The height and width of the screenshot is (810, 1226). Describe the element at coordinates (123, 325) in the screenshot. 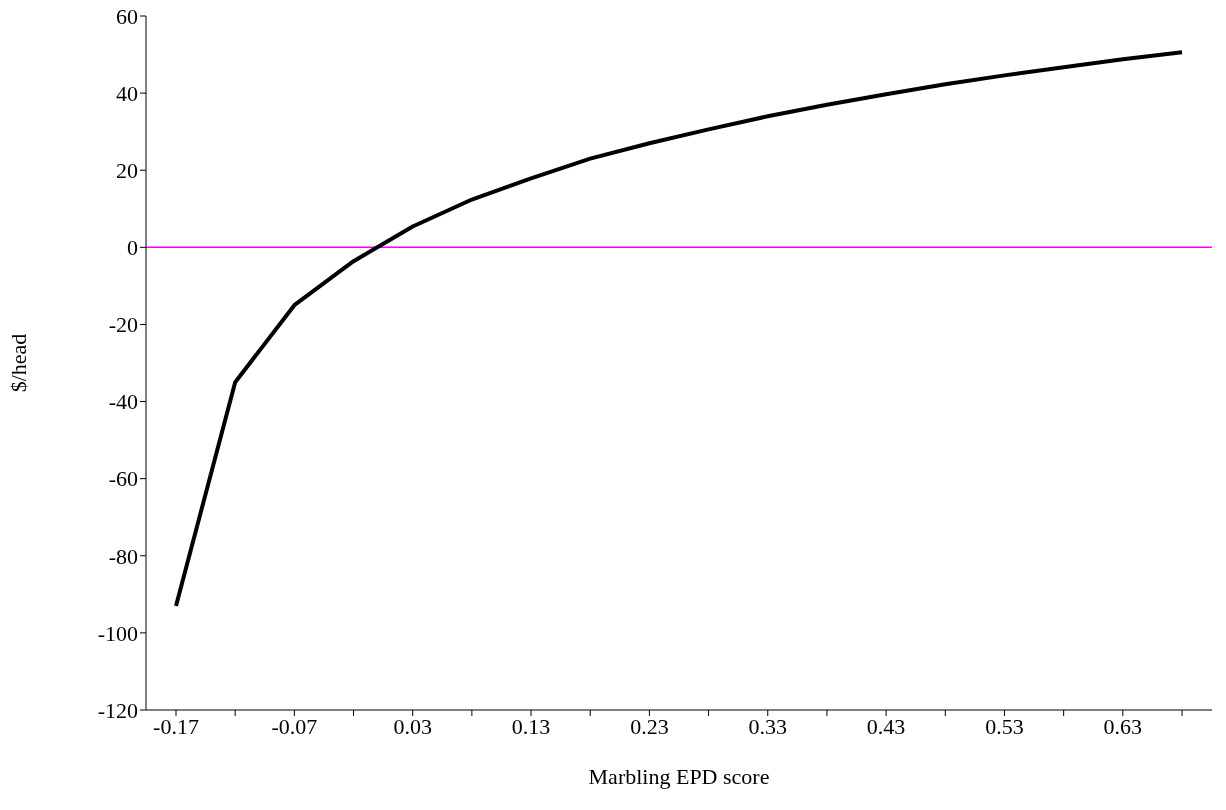

I see `y-tick-label: -20` at that location.